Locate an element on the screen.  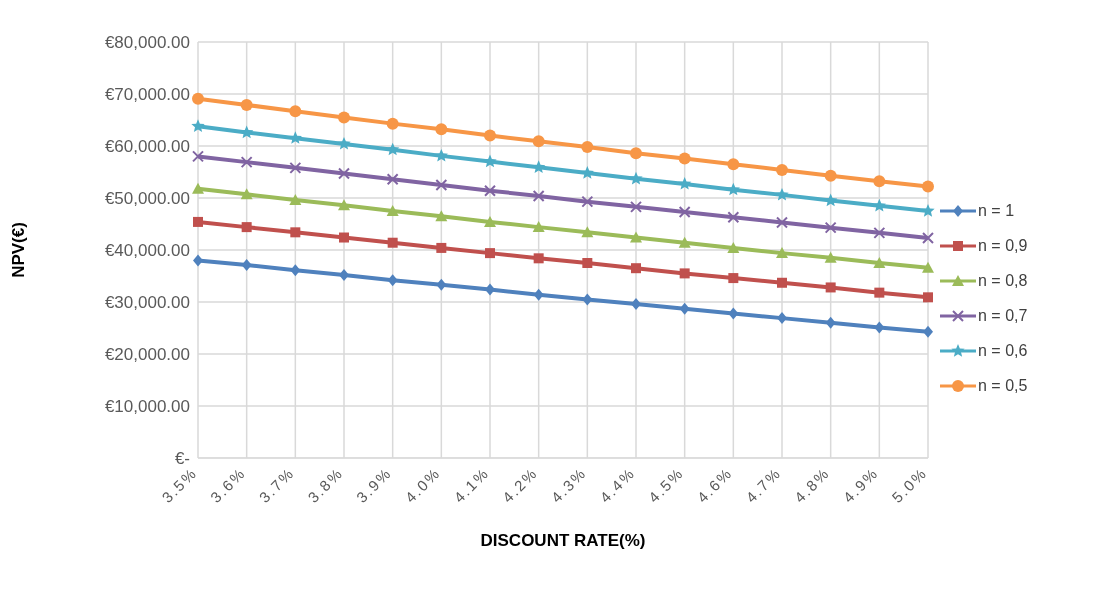
legend-label: n = 0,9 is located at coordinates (1003, 245).